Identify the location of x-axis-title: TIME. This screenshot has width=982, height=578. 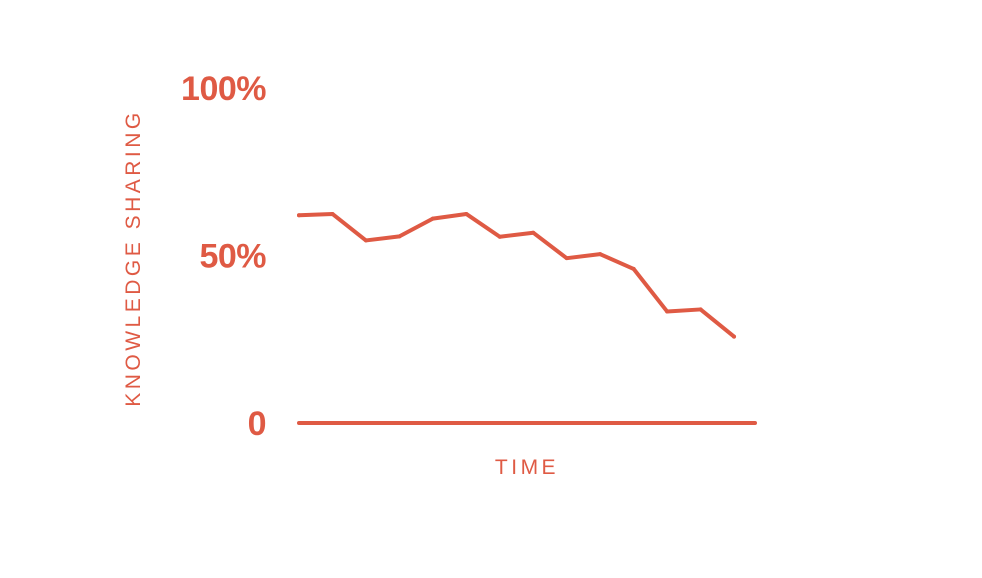
(527, 467).